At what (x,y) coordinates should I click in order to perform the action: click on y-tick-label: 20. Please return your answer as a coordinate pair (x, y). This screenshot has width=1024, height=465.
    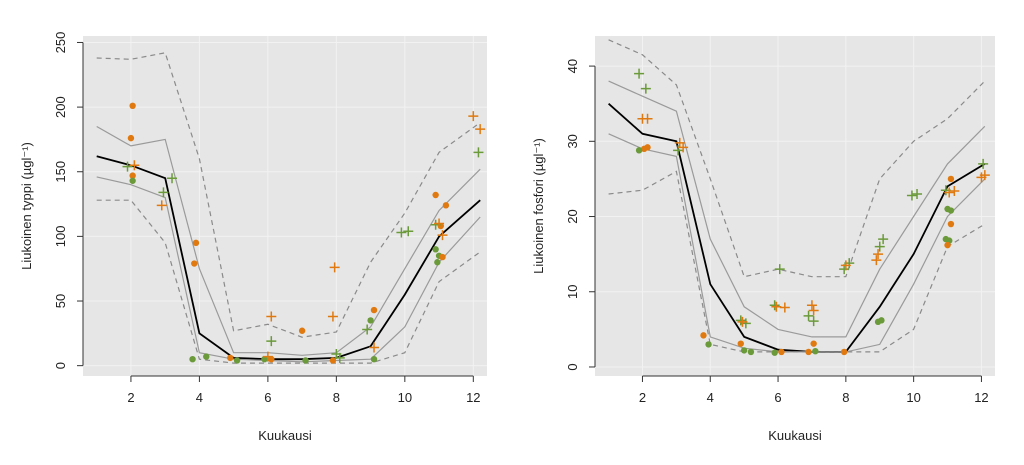
    Looking at the image, I should click on (572, 216).